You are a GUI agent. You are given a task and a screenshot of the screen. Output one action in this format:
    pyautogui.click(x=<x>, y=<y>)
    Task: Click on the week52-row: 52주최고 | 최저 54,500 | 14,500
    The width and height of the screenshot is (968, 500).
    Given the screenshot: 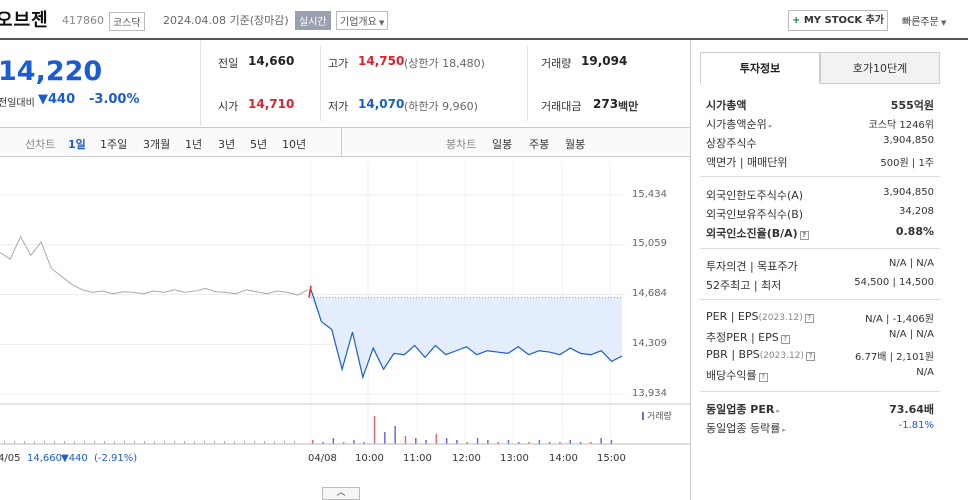 What is the action you would take?
    pyautogui.click(x=820, y=284)
    